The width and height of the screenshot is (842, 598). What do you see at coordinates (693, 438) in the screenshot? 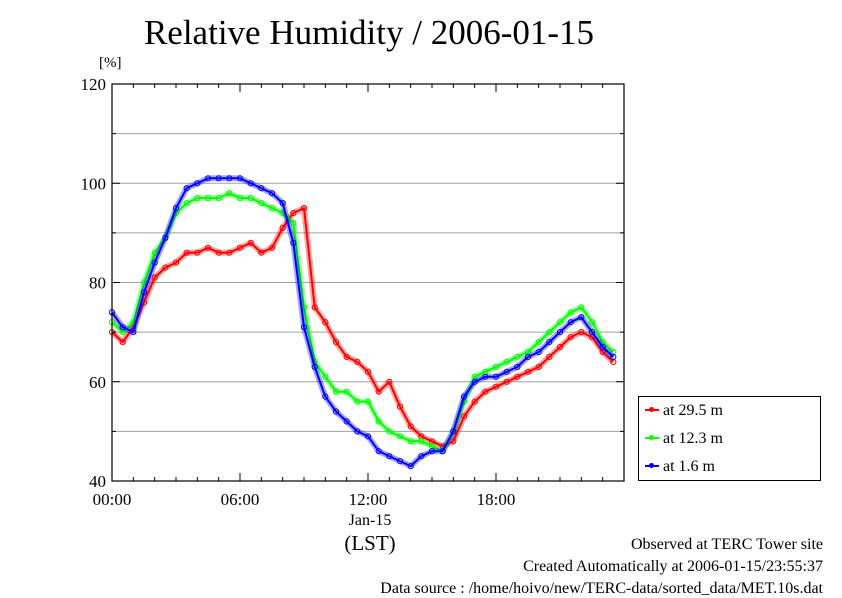
I see `legend-label-12-3m: at 12.3 m` at bounding box center [693, 438].